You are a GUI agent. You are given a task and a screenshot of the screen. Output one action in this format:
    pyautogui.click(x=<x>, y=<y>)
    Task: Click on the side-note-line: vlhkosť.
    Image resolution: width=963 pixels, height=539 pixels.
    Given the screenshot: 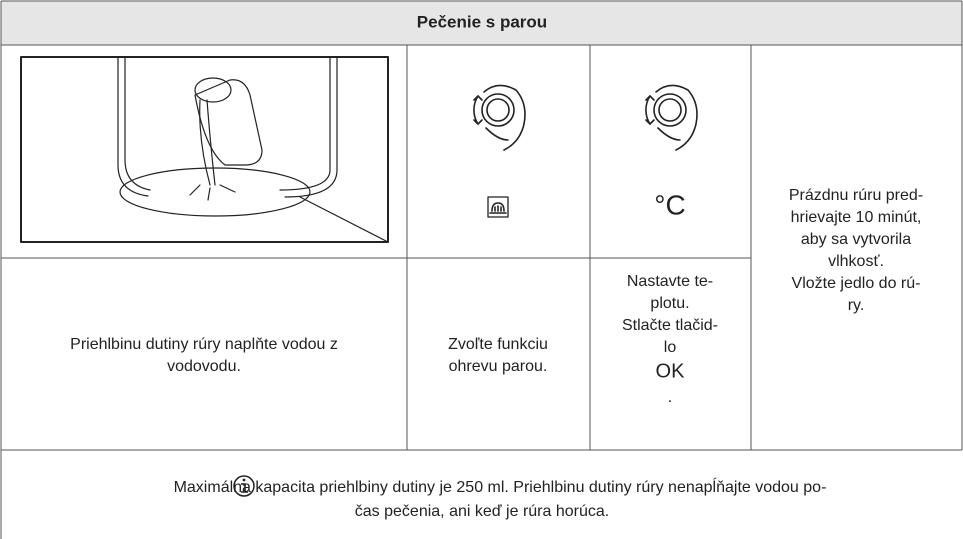 What is the action you would take?
    pyautogui.click(x=856, y=261)
    